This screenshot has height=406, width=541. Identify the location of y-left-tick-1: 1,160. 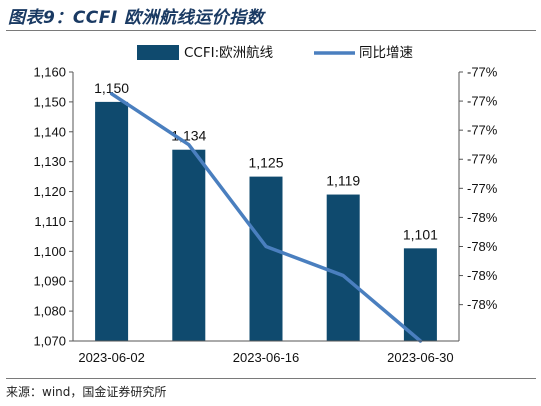
(49, 72).